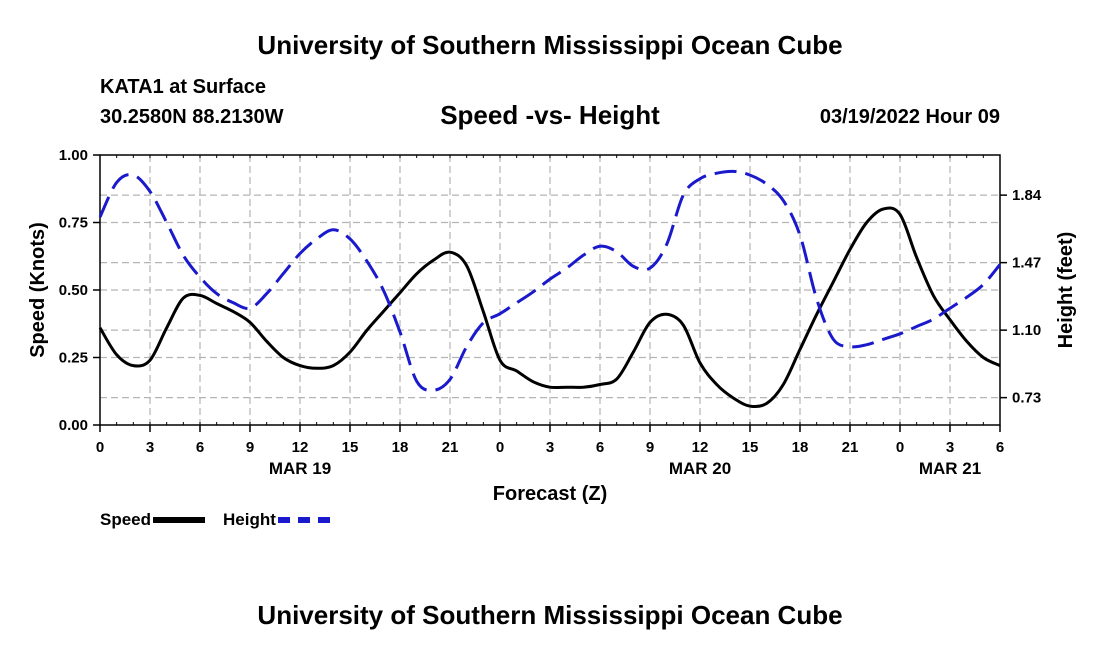  Describe the element at coordinates (950, 468) in the screenshot. I see `date-label: MAR 21` at that location.